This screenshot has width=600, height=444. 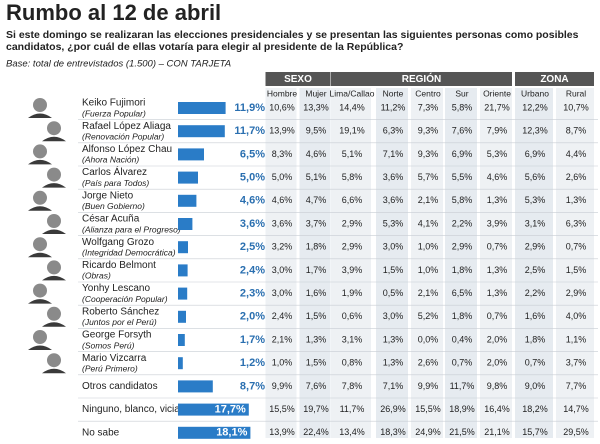 What do you see at coordinates (230, 410) in the screenshot?
I see `total-label: 17,7%` at bounding box center [230, 410].